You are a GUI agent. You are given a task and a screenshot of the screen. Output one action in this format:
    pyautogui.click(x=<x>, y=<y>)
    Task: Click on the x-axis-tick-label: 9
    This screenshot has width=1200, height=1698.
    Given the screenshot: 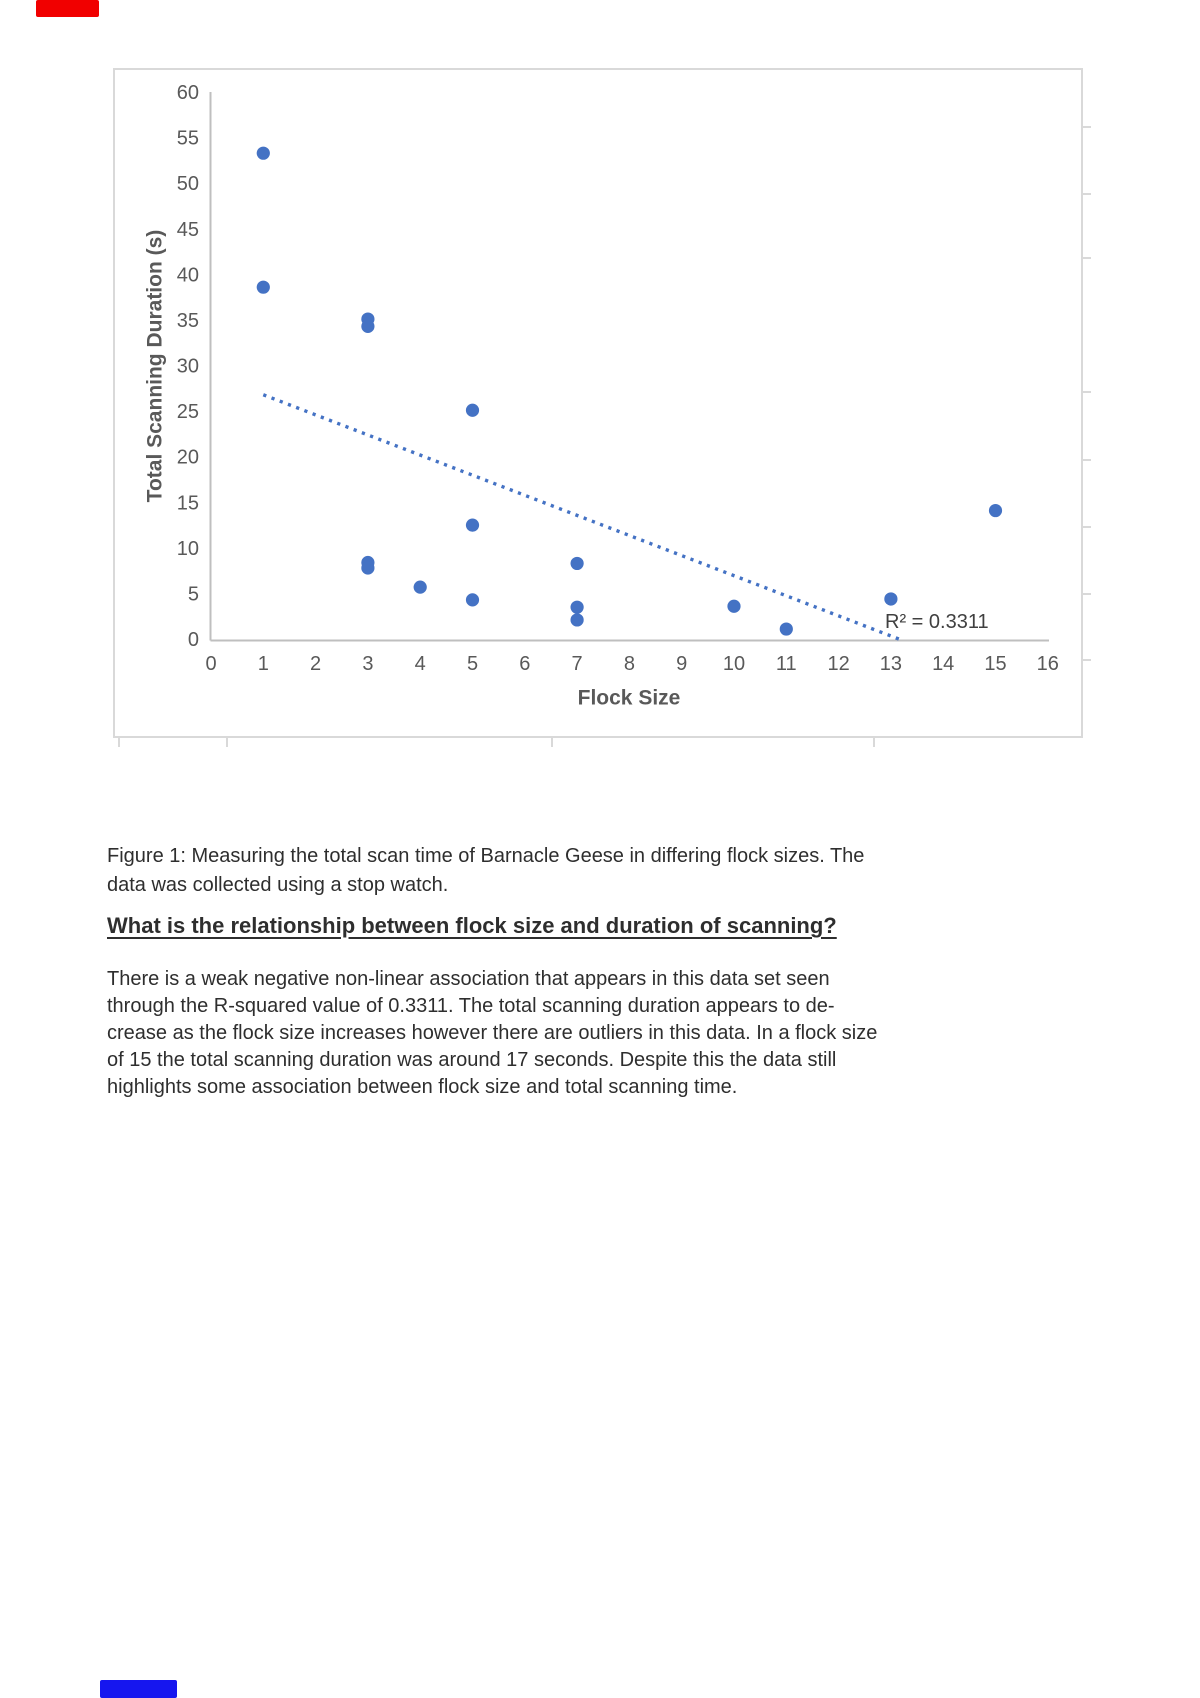 What is the action you would take?
    pyautogui.click(x=681, y=664)
    